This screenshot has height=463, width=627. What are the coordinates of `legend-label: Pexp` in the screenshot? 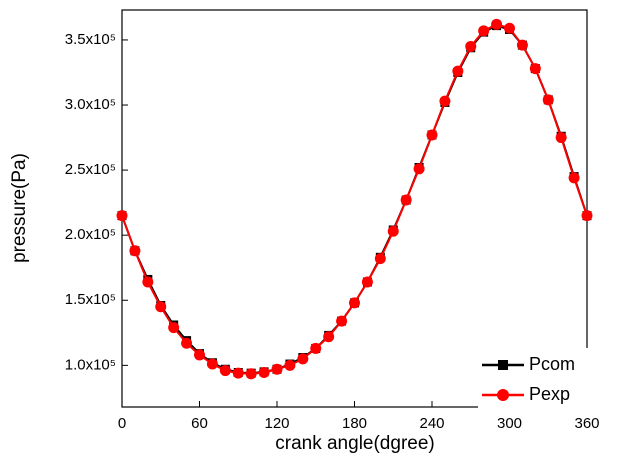 It's located at (549, 394).